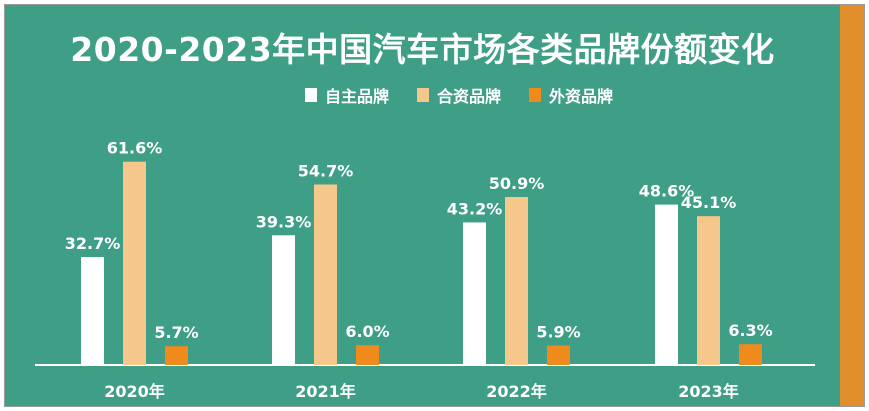 The width and height of the screenshot is (869, 411). I want to click on data-label-domestic-3: 48.6%, so click(667, 191).